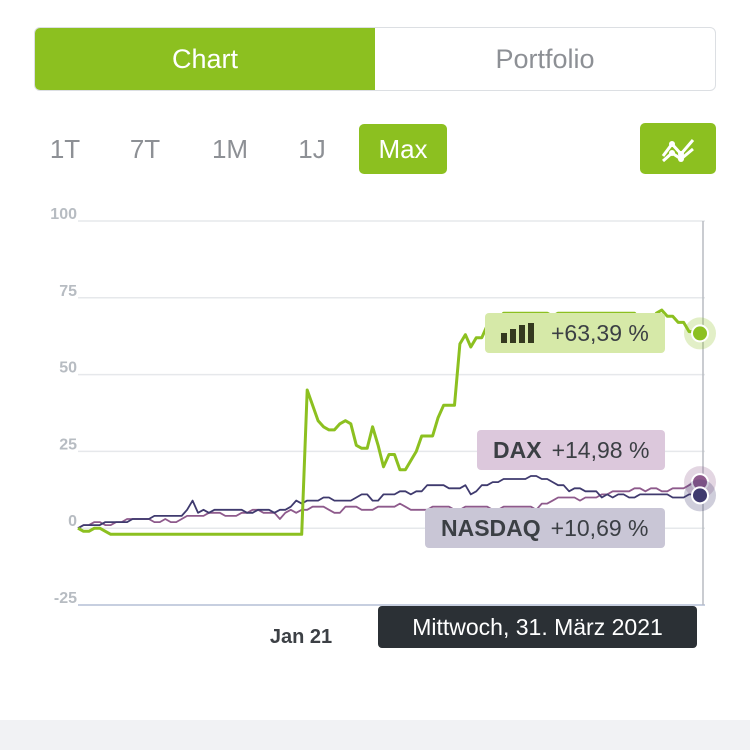 Image resolution: width=750 pixels, height=750 pixels. What do you see at coordinates (230, 148) in the screenshot?
I see `range-1m: 1M` at bounding box center [230, 148].